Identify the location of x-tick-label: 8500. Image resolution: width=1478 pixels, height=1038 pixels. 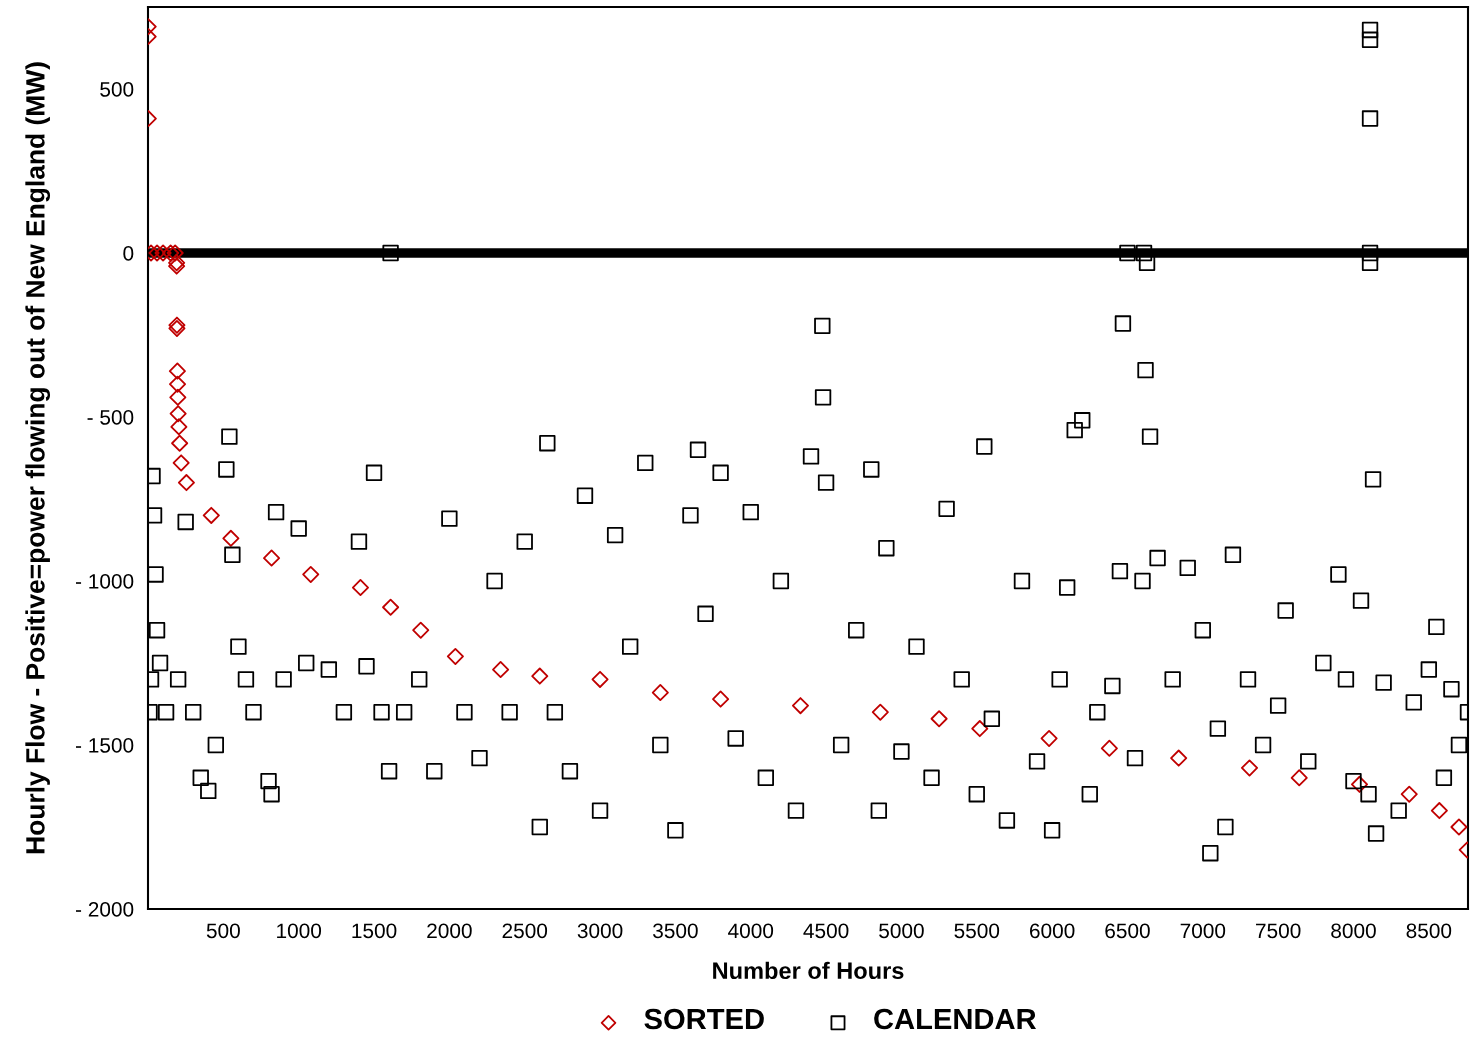
(1429, 931).